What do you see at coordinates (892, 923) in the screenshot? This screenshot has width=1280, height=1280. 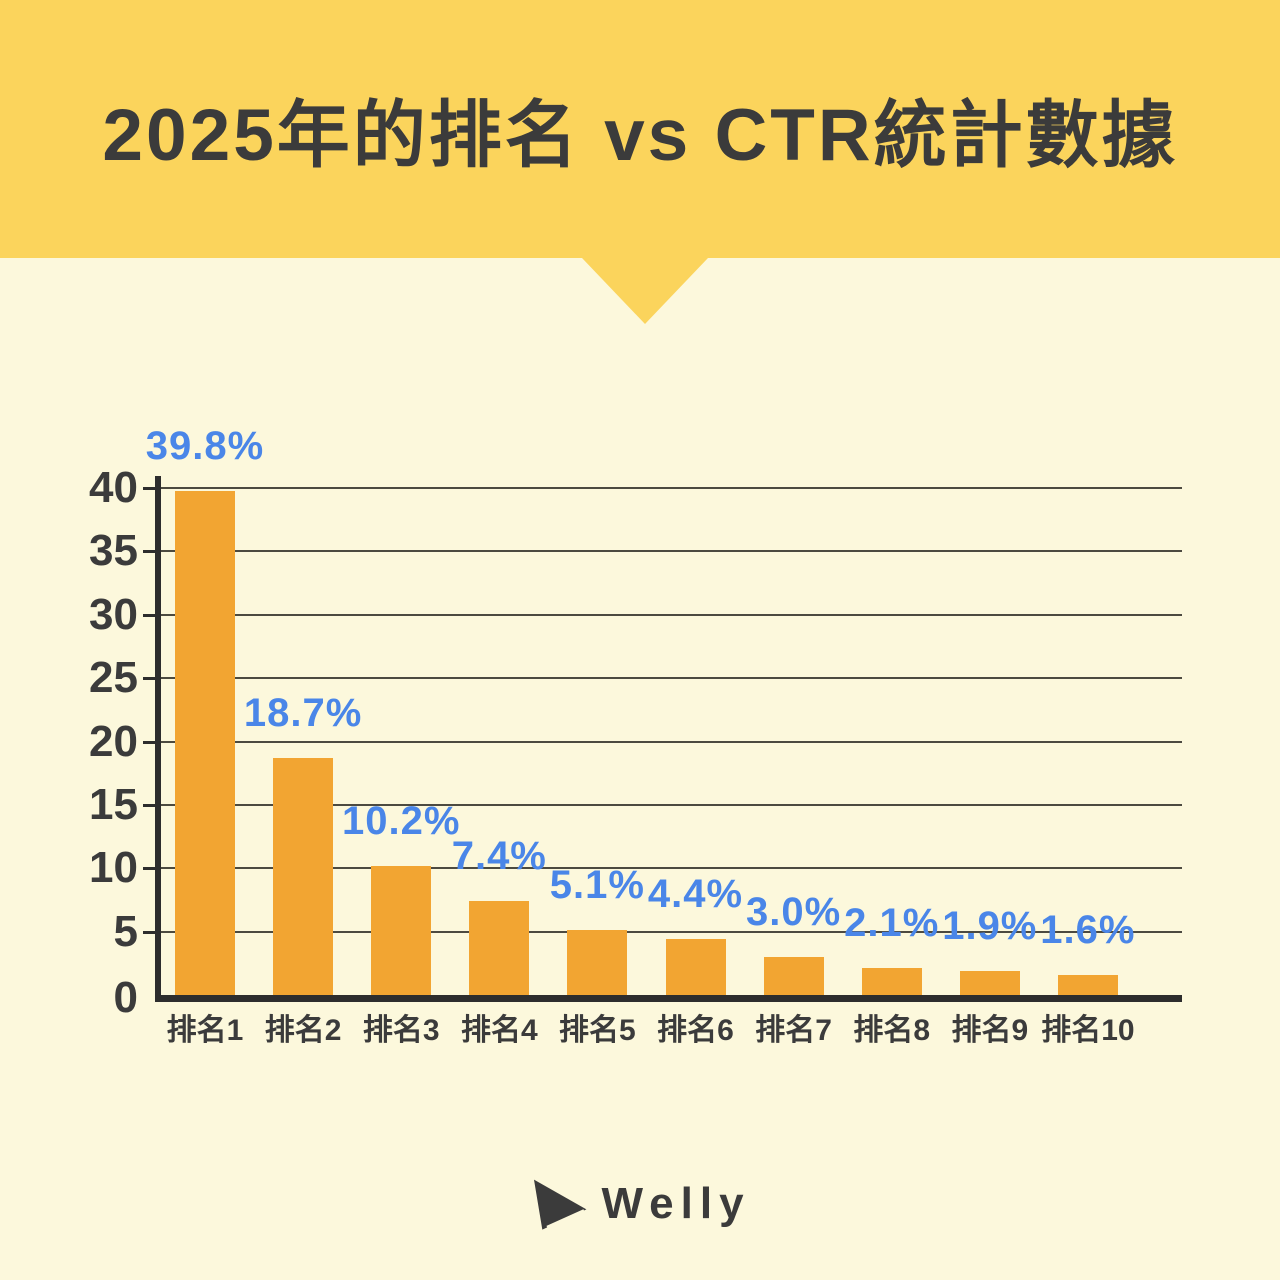 I see `value-label-排名8: 2.1%` at bounding box center [892, 923].